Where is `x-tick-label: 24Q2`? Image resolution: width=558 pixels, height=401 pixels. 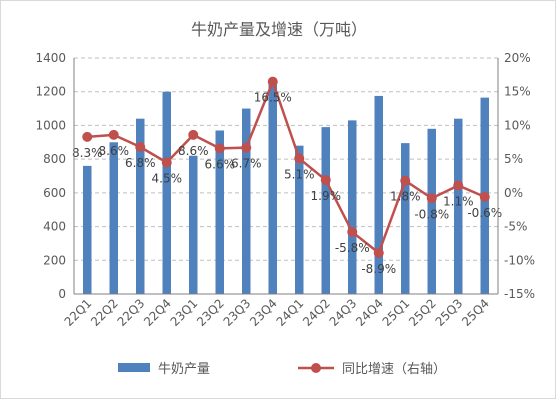 x-tick-label: 24Q2 is located at coordinates (316, 312).